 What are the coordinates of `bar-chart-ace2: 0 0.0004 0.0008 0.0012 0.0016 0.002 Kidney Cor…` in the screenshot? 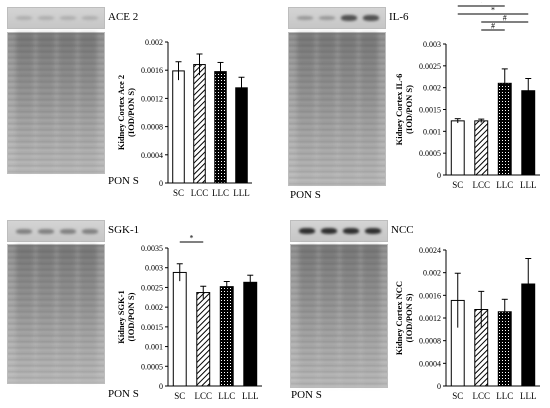 It's located at (184, 118).